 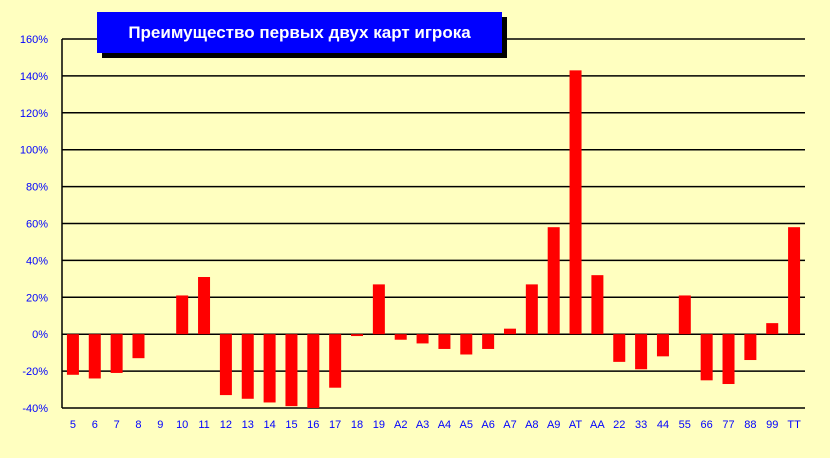 What do you see at coordinates (357, 425) in the screenshot?
I see `x-tick-label: 18` at bounding box center [357, 425].